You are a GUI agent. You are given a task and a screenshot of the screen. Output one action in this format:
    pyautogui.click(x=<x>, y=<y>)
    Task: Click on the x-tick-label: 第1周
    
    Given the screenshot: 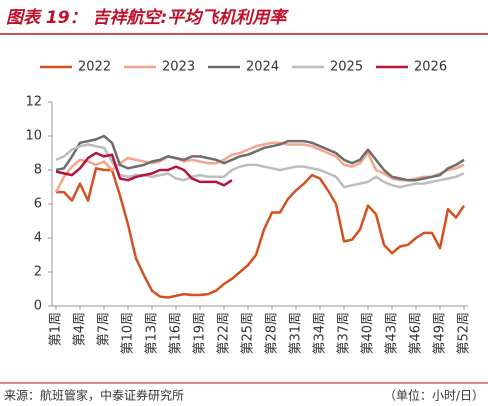 What is the action you would take?
    pyautogui.click(x=56, y=329)
    